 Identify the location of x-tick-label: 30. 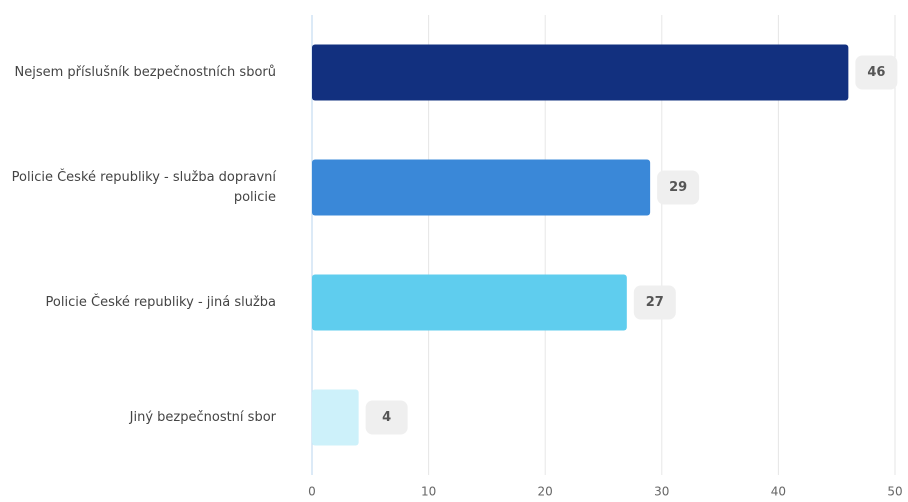
(661, 492).